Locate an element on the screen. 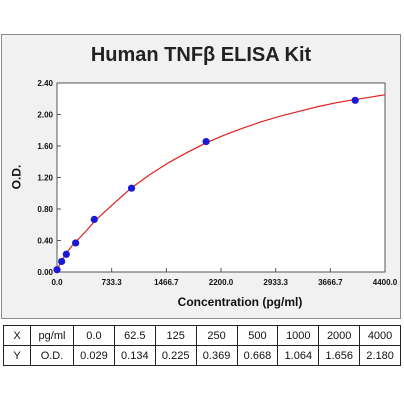 The image size is (404, 404). y-tick-label: 0.80 is located at coordinates (45, 209).